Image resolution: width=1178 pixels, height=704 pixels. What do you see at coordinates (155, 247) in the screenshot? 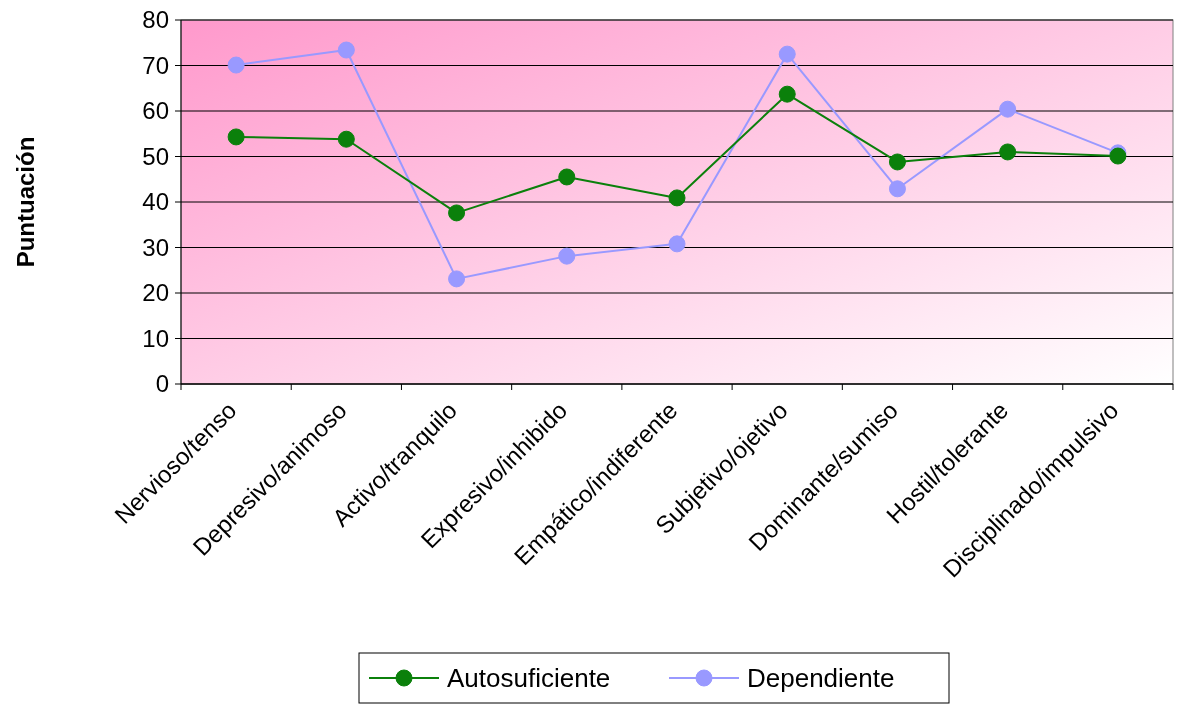
I see `y-tick-label: 30` at bounding box center [155, 247].